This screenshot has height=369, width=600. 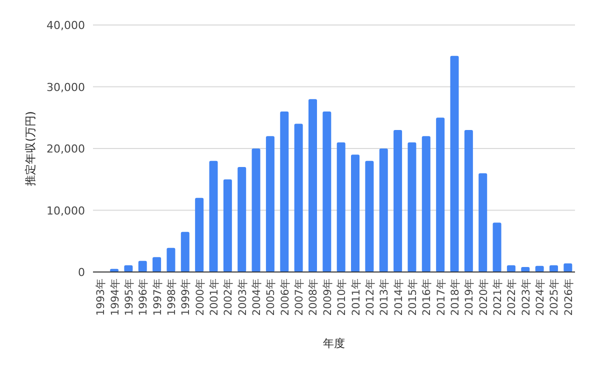 I want to click on x-tick-label: 1998年, so click(x=172, y=297).